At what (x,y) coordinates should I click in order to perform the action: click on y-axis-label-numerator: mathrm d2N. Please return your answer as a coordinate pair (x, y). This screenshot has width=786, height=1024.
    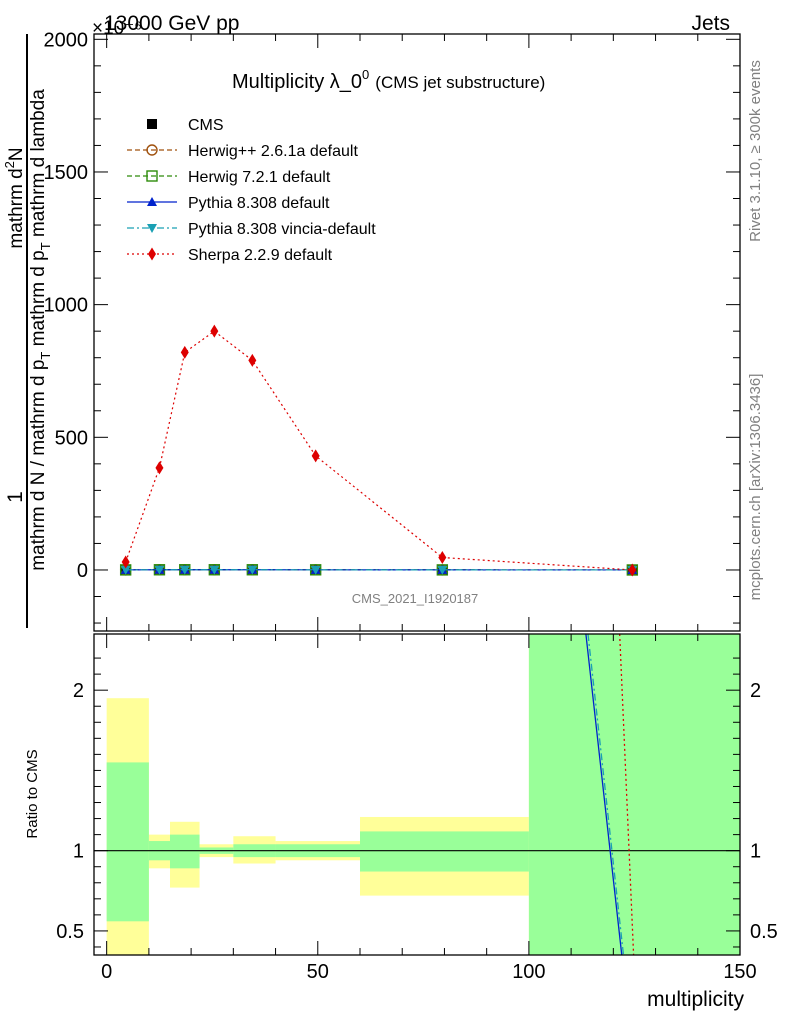
    Looking at the image, I should click on (14, 197).